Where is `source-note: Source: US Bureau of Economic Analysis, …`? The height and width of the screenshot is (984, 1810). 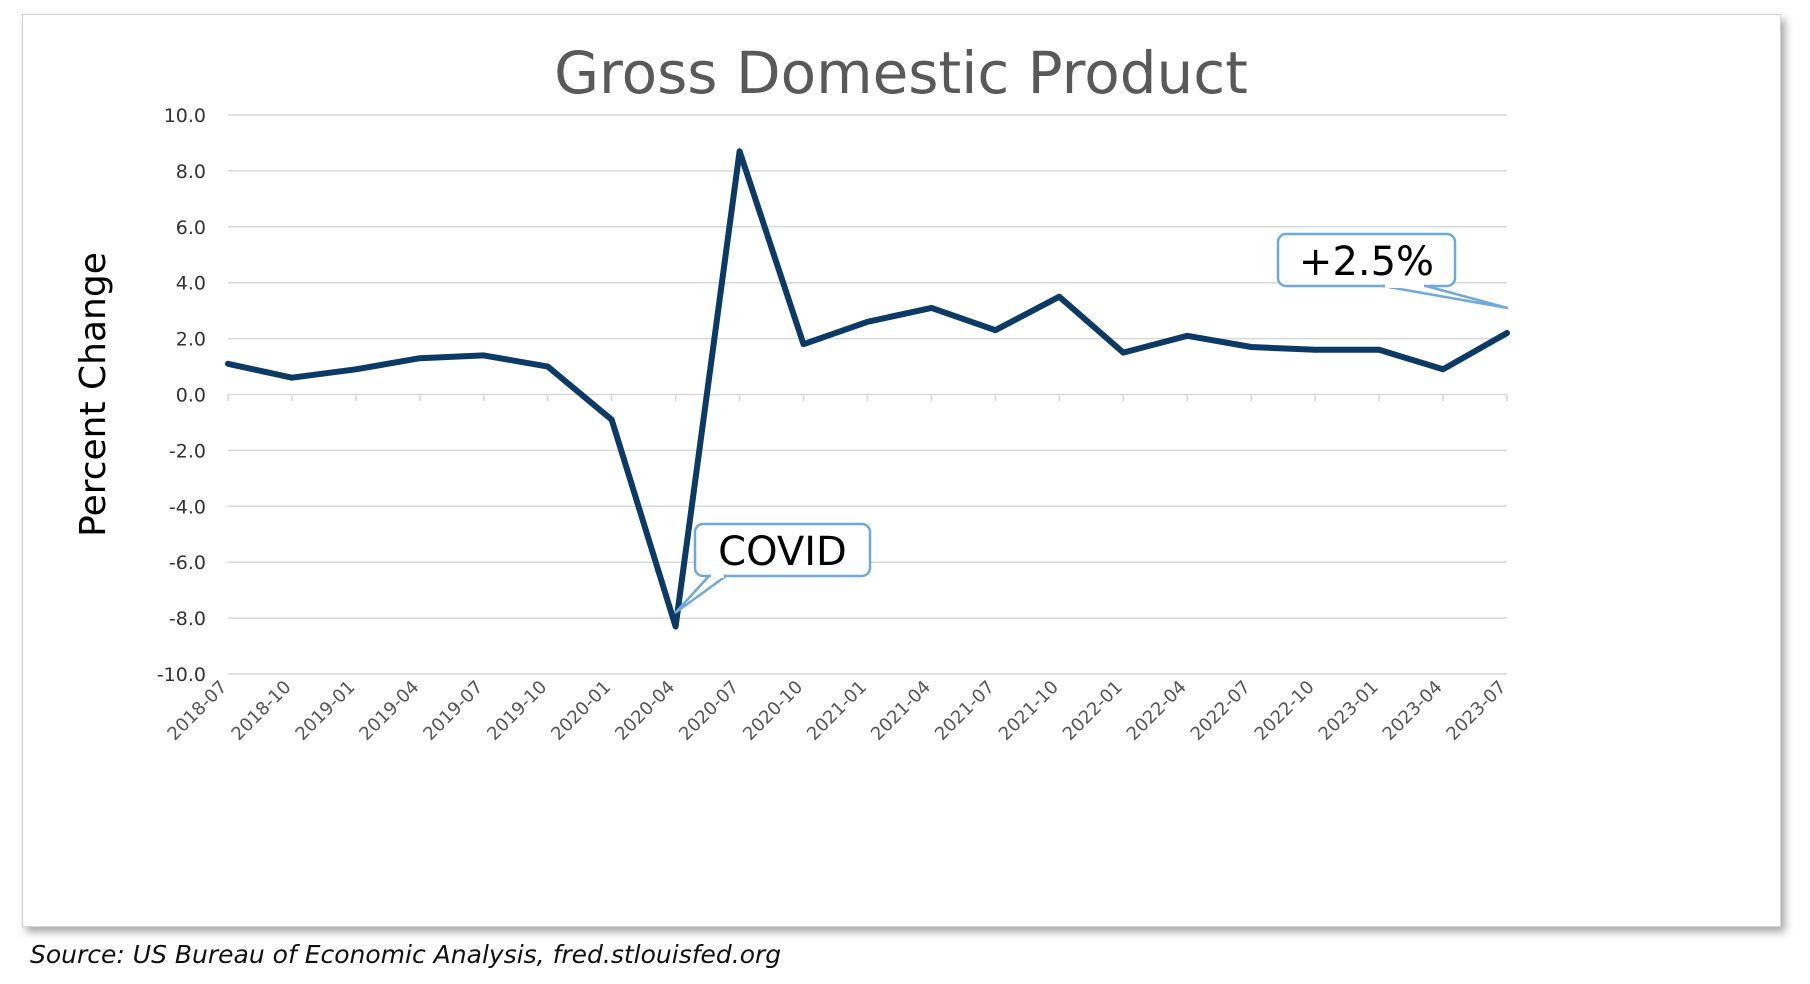 source-note: Source: US Bureau of Economic Analysis, … is located at coordinates (406, 954).